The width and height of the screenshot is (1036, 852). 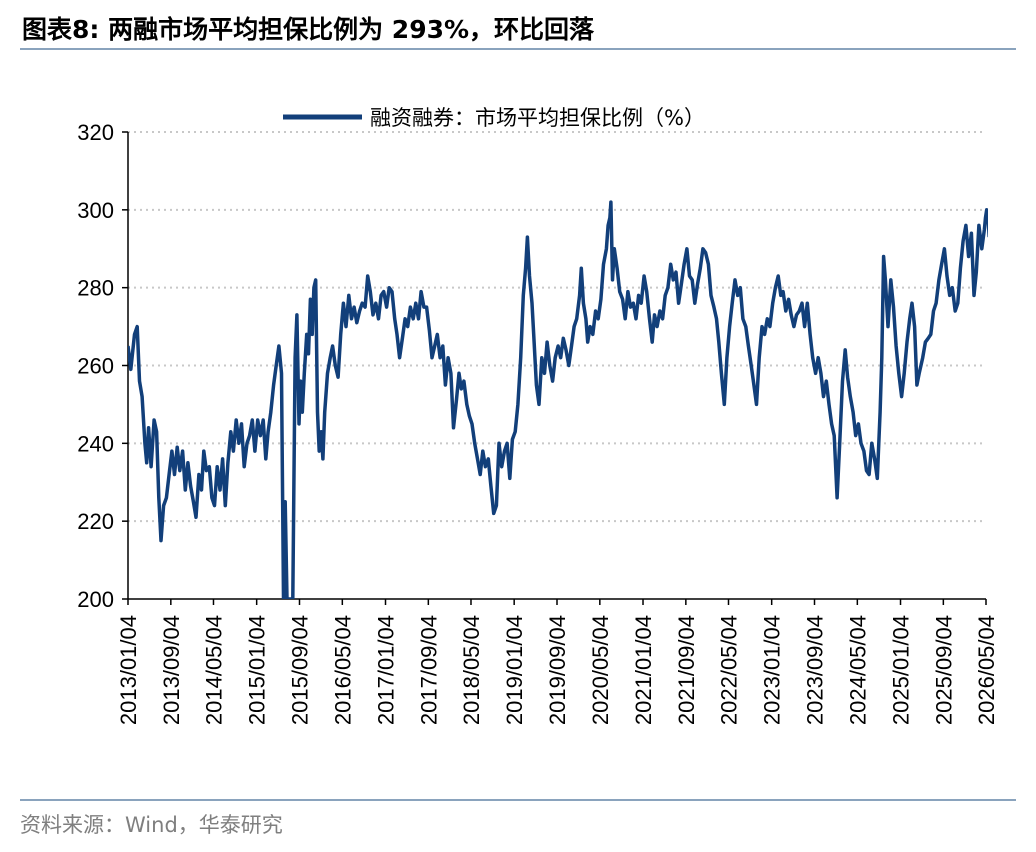 What do you see at coordinates (299, 670) in the screenshot?
I see `x-tick-label: 2015/09/04` at bounding box center [299, 670].